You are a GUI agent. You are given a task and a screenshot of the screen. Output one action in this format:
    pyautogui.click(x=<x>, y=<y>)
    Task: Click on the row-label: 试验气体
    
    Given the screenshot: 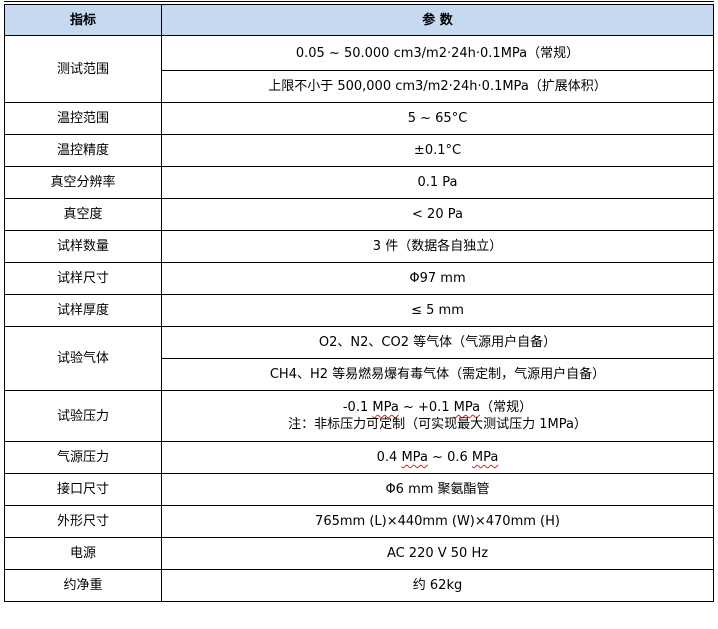 What is the action you would take?
    pyautogui.click(x=83, y=358)
    